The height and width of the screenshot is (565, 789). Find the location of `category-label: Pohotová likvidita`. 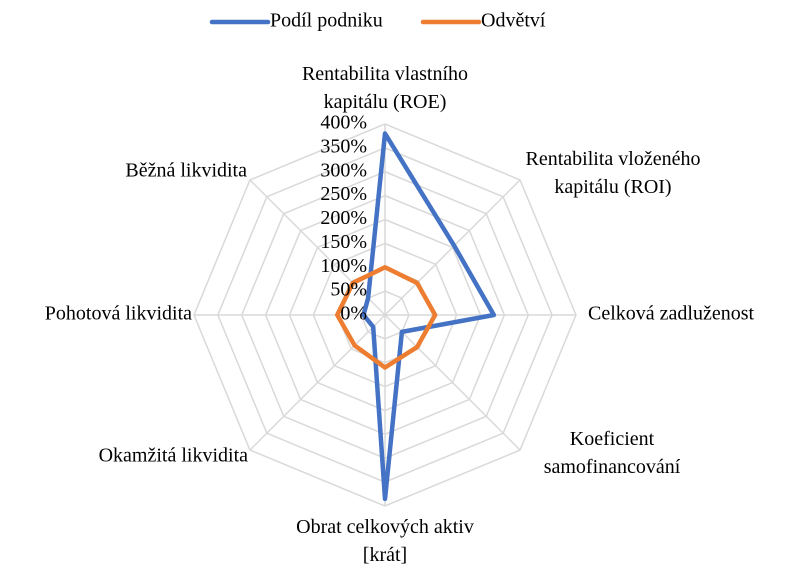

category-label: Pohotová likvidita is located at coordinates (118, 314).